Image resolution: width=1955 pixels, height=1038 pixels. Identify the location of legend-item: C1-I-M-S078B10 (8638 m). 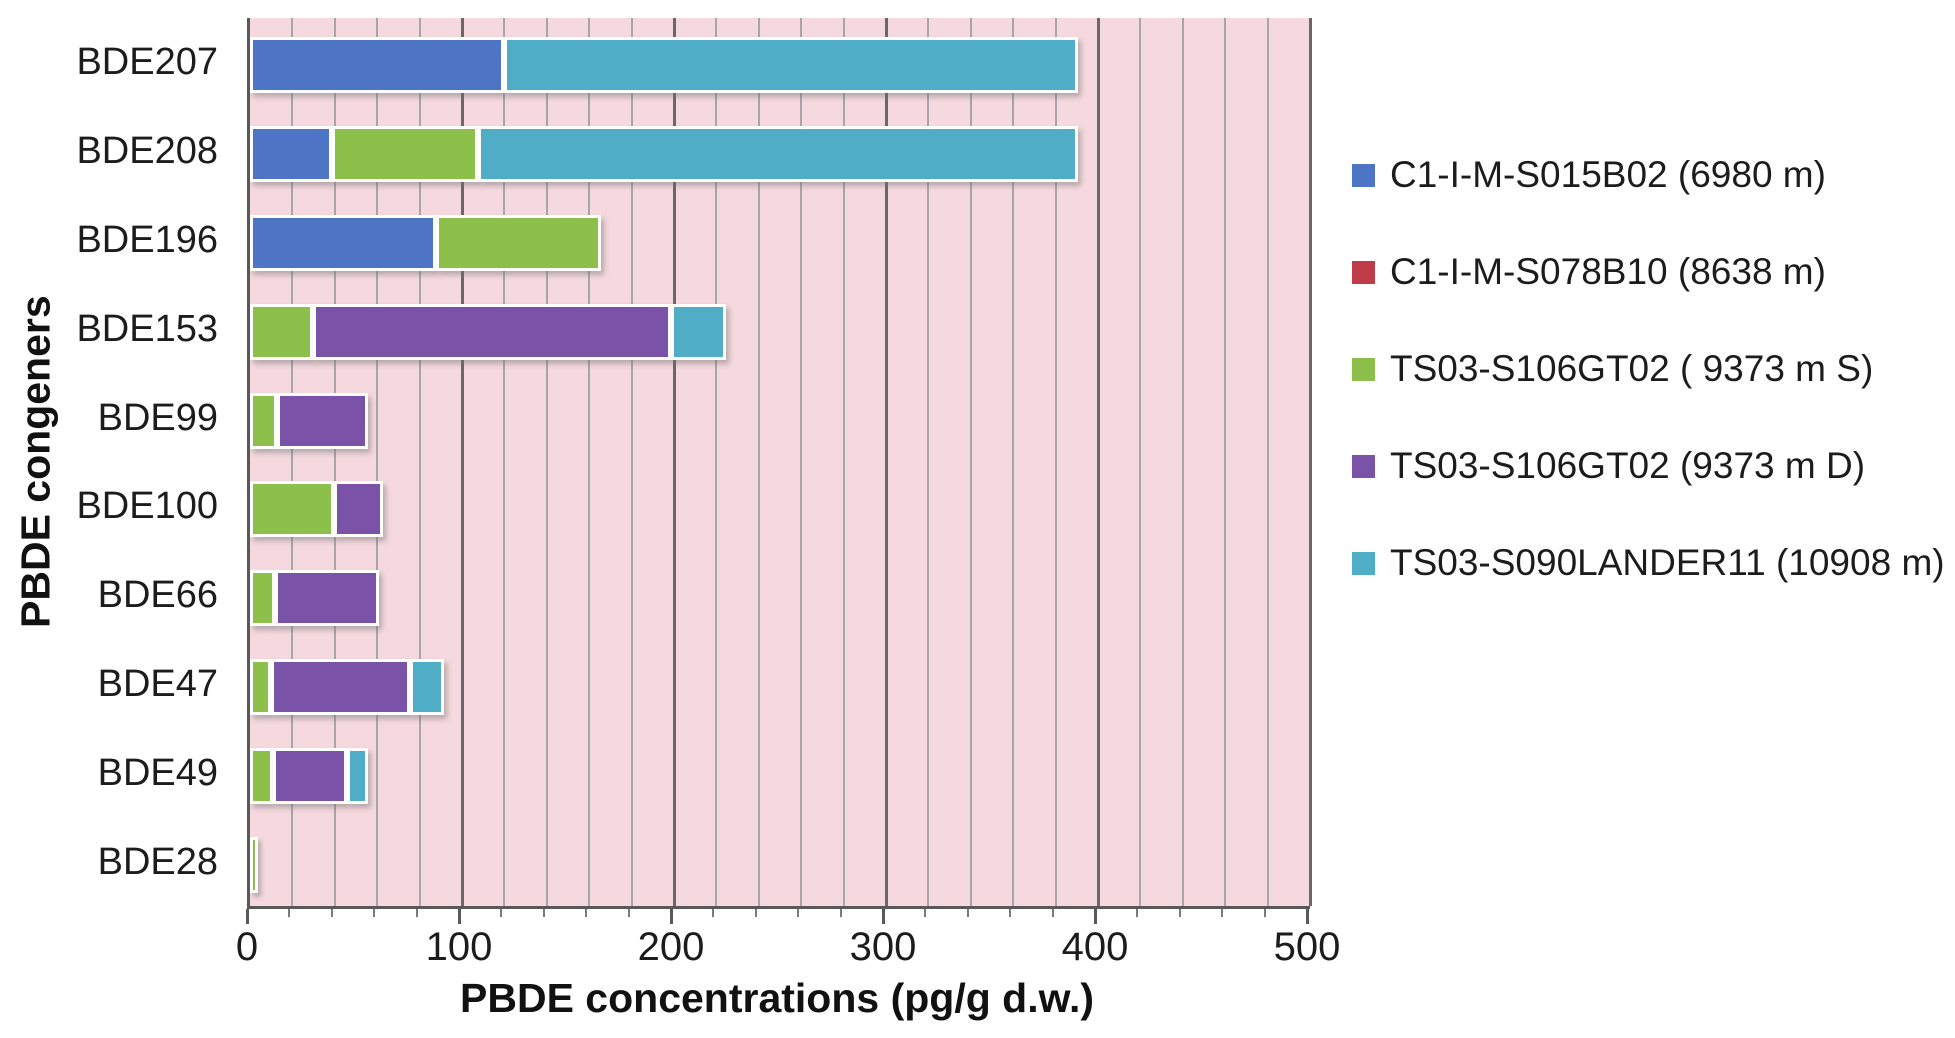
(1589, 272).